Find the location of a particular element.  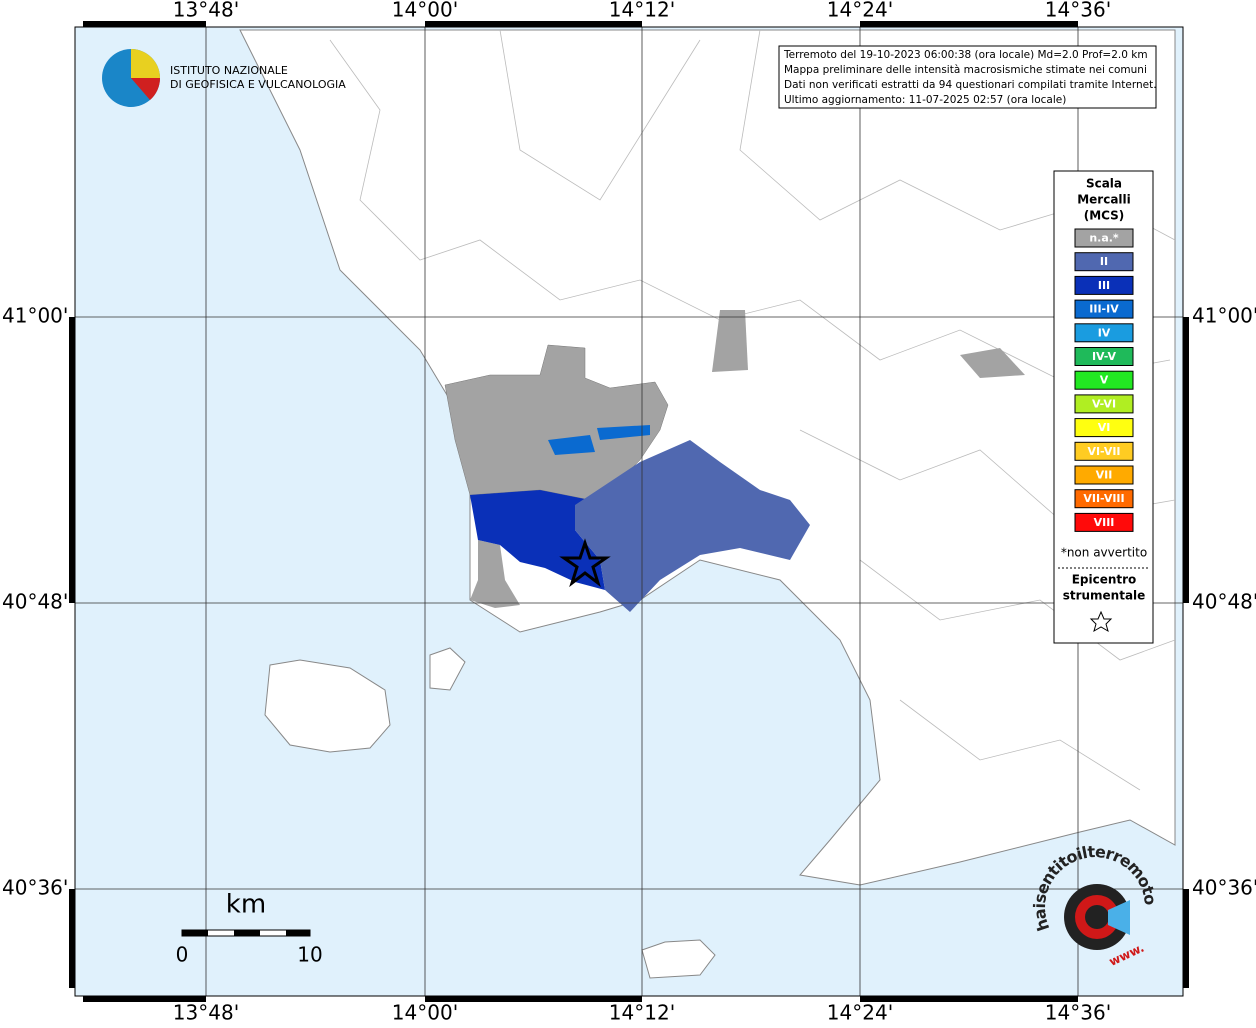

legend-label: VI-VII is located at coordinates (1103, 451).